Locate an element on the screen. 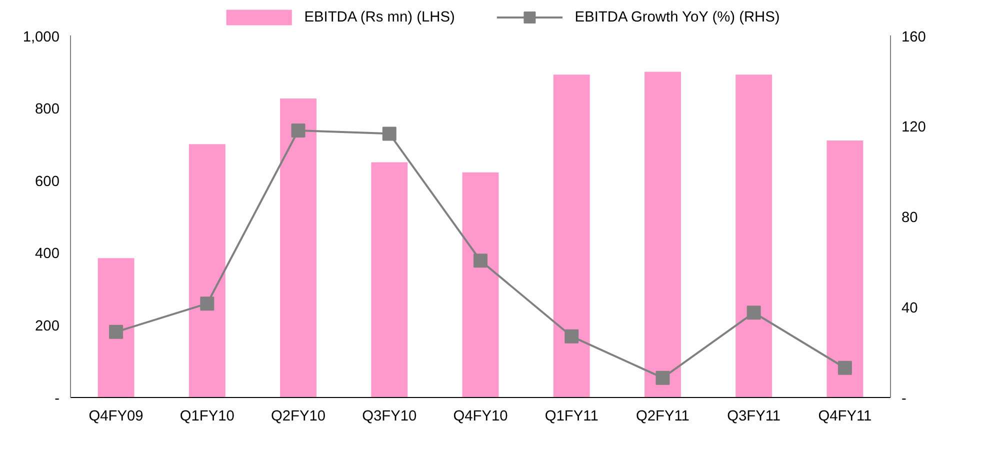 The image size is (984, 456). x-tick-label: Q3FY11 is located at coordinates (754, 416).